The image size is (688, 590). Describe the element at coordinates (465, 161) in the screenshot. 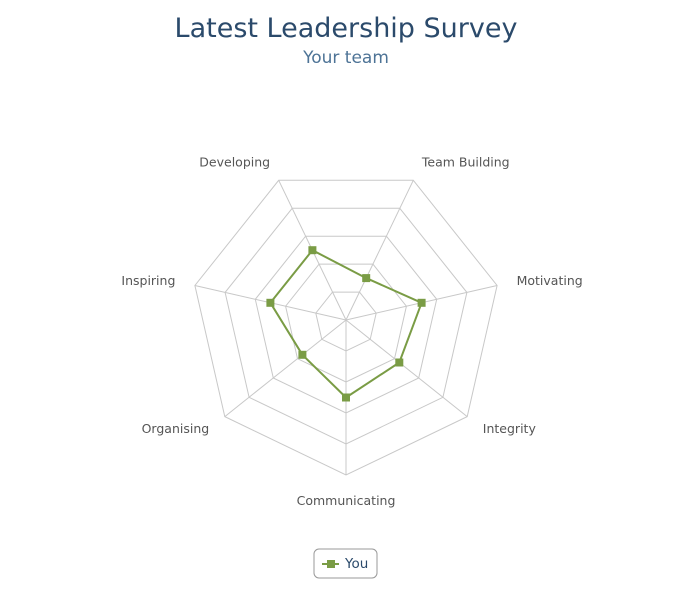

I see `axis-label-team-building: Team Building` at that location.